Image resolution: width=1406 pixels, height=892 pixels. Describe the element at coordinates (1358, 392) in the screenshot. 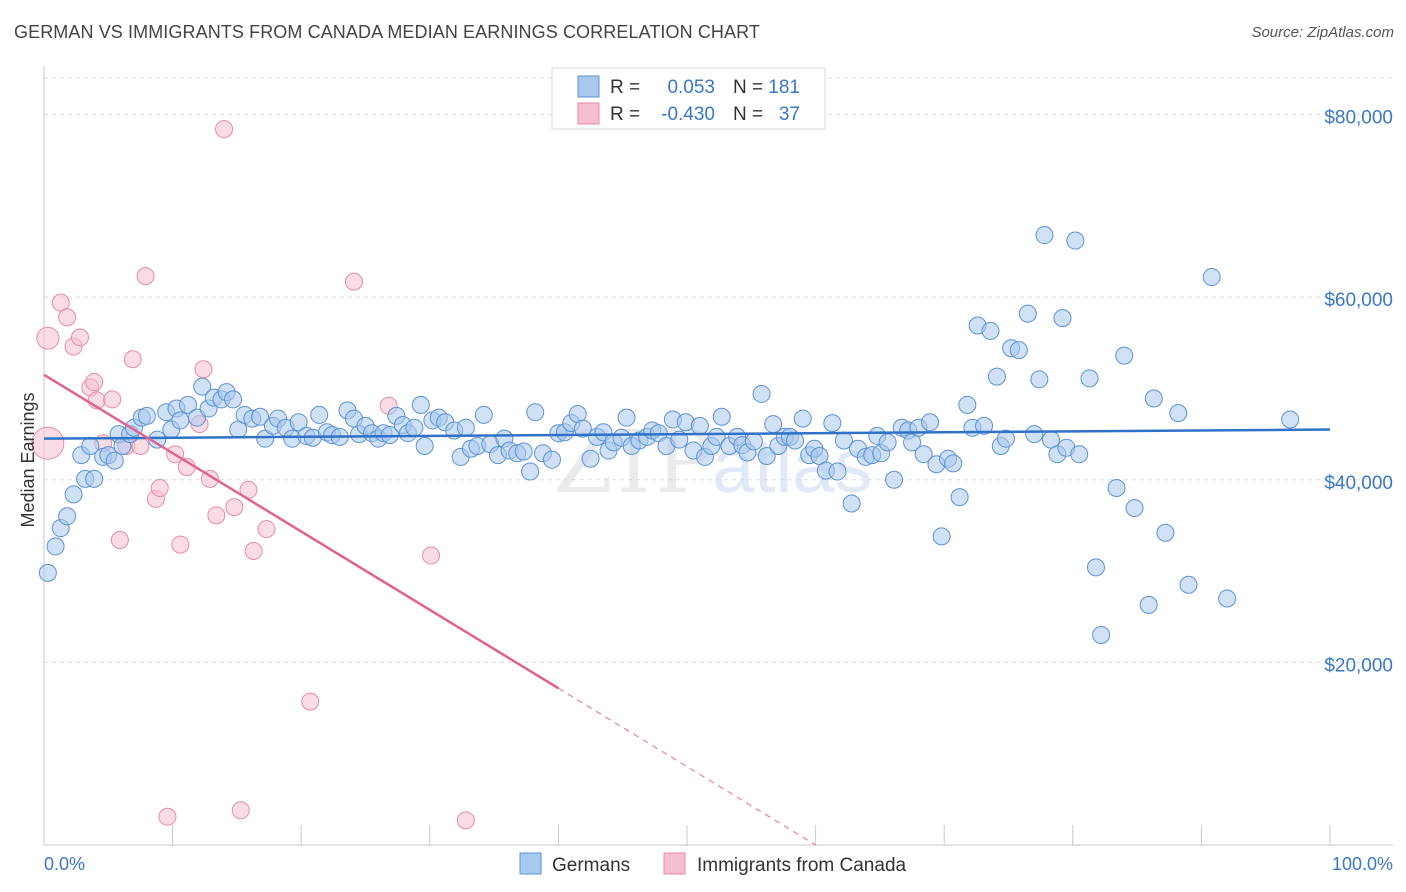

I see `y-tick-labels: $20,000 $40,000 $60,000 $80,000` at that location.